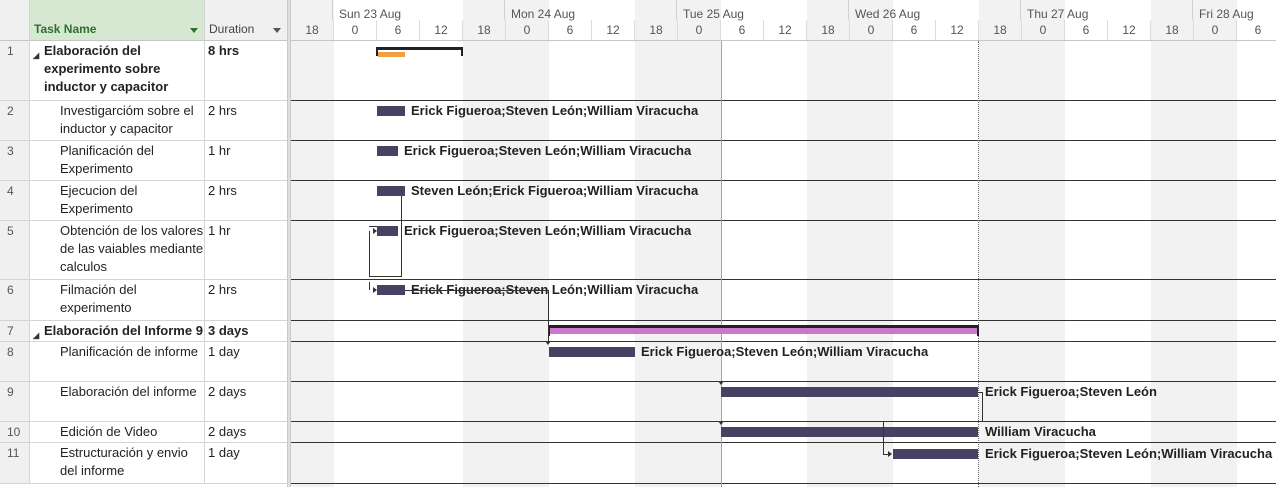 Image resolution: width=1276 pixels, height=487 pixels. Describe the element at coordinates (246, 20) in the screenshot. I see `duration-column-header: Duration` at that location.